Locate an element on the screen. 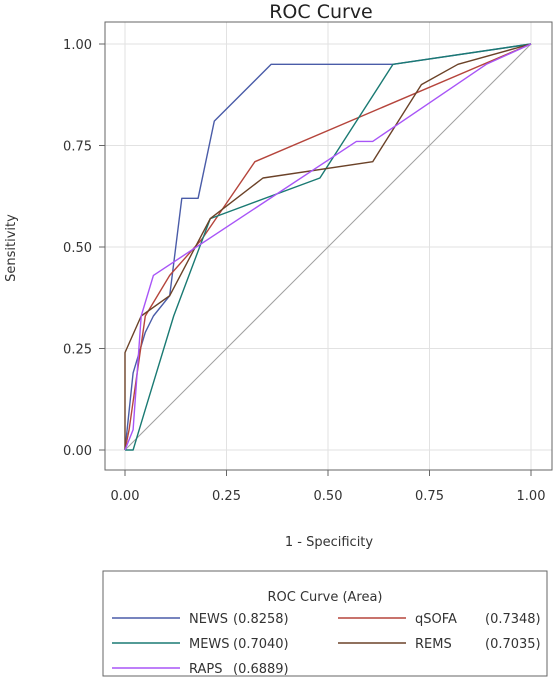 The width and height of the screenshot is (559, 685). x-tick-label: 0.00 is located at coordinates (125, 496).